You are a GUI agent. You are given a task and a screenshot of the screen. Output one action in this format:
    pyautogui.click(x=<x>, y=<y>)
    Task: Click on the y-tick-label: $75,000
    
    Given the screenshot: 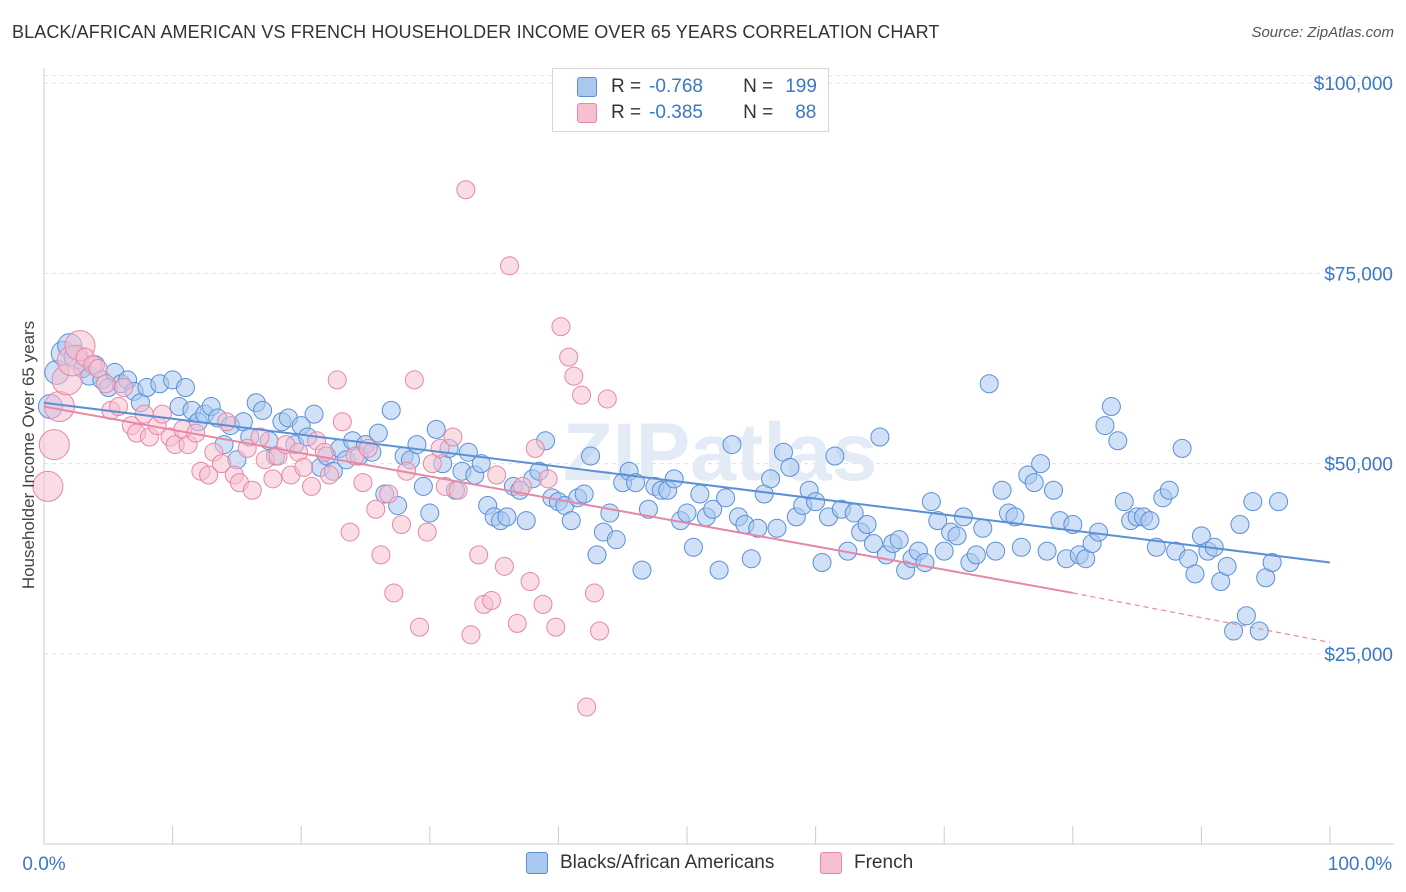 What is the action you would take?
    pyautogui.click(x=1358, y=274)
    